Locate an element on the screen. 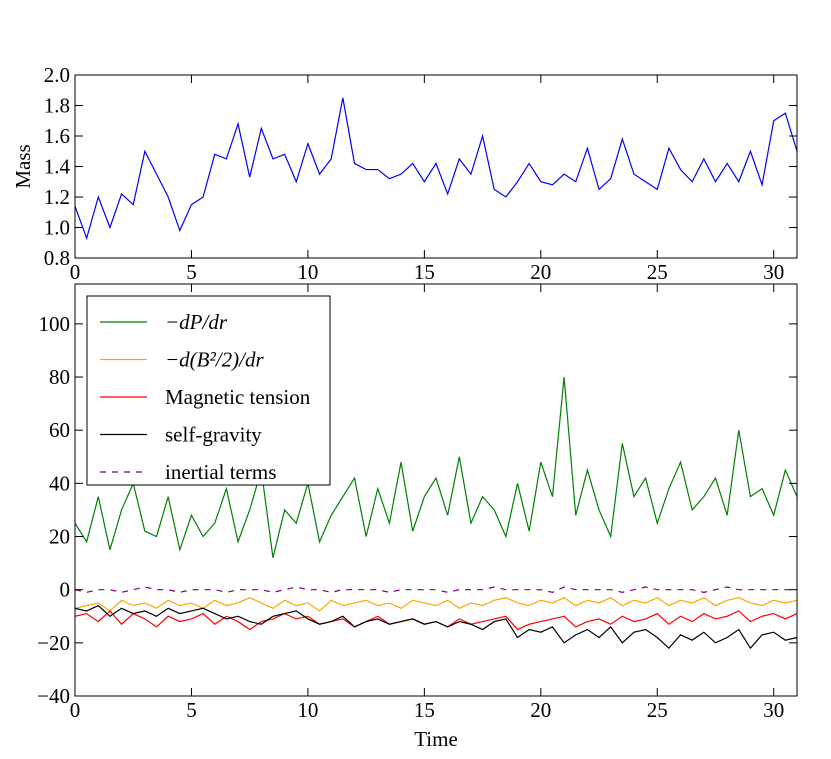 This screenshot has height=759, width=831. y-tick-label: −40 is located at coordinates (53, 696).